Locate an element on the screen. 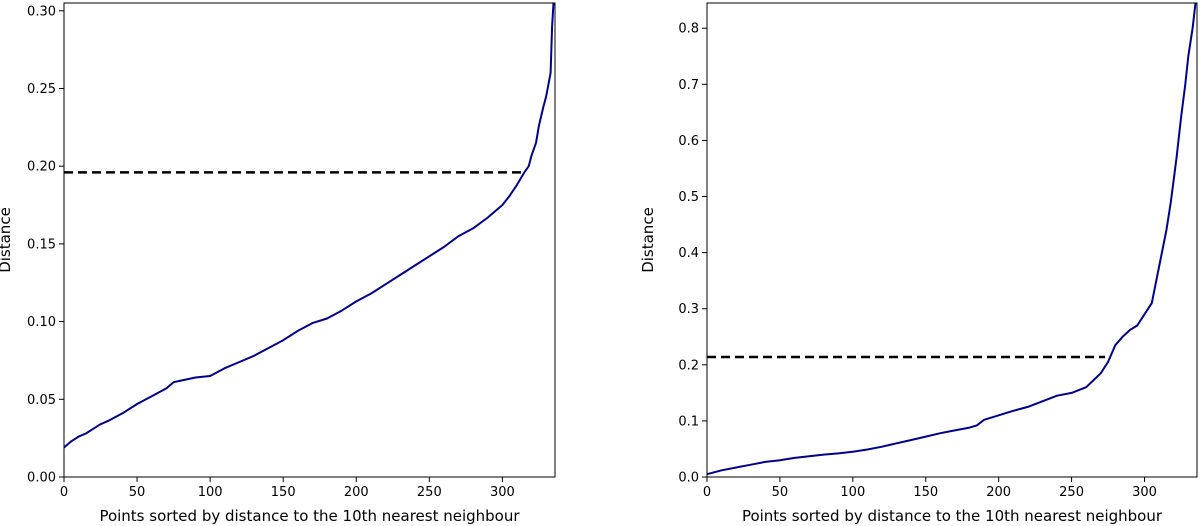 This screenshot has height=526, width=1200. left-y-tick-label: 0.25 is located at coordinates (41, 89).